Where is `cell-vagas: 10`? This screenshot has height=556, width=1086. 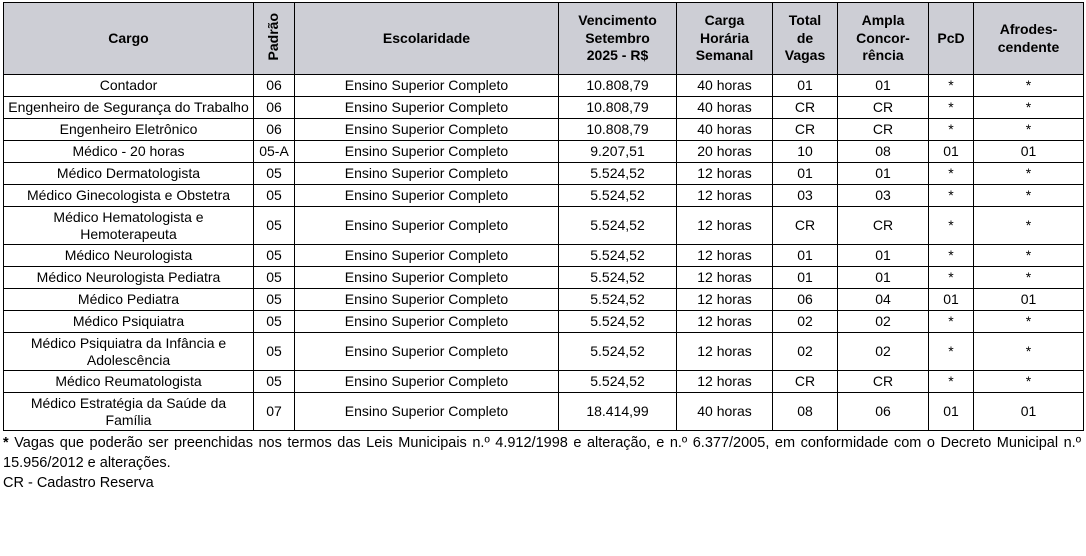
cell-vagas: 10 is located at coordinates (805, 151).